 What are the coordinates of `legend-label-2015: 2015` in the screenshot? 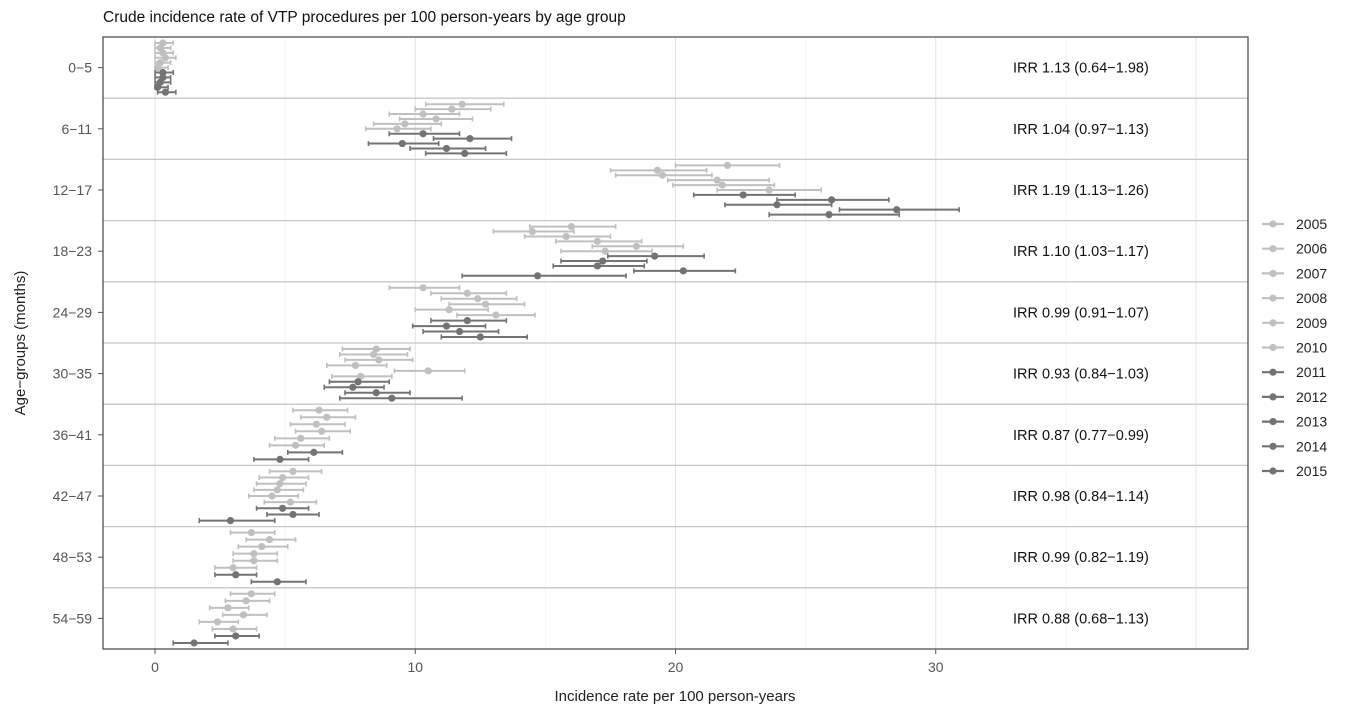 It's located at (1311, 471).